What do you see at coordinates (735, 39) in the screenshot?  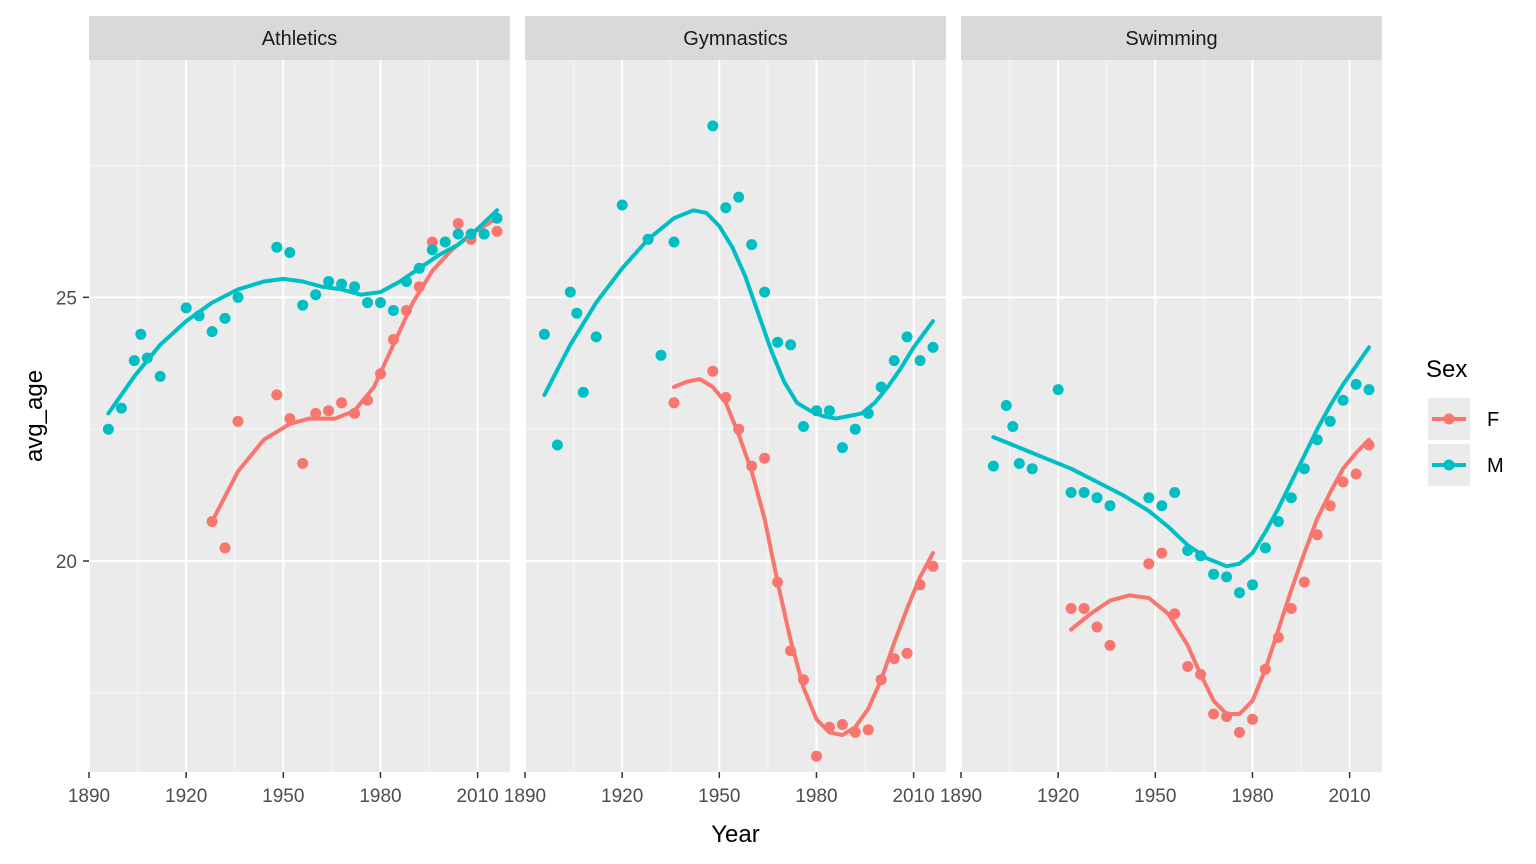 I see `facet-strip-label-gymnastics: Gymnastics` at bounding box center [735, 39].